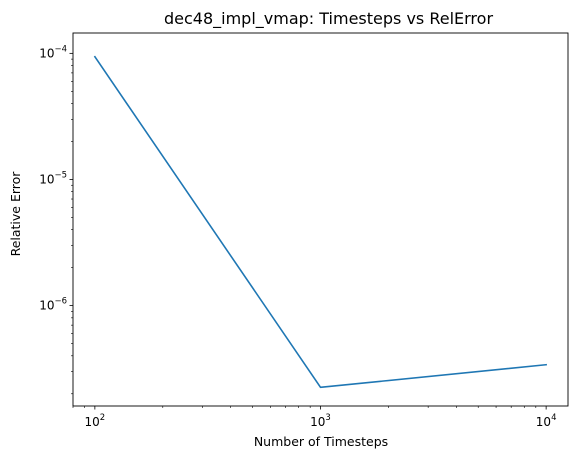 Image resolution: width=578 pixels, height=459 pixels. I want to click on chart-title: dec48_impl_vmap: Timesteps vs RelError, so click(328, 19).